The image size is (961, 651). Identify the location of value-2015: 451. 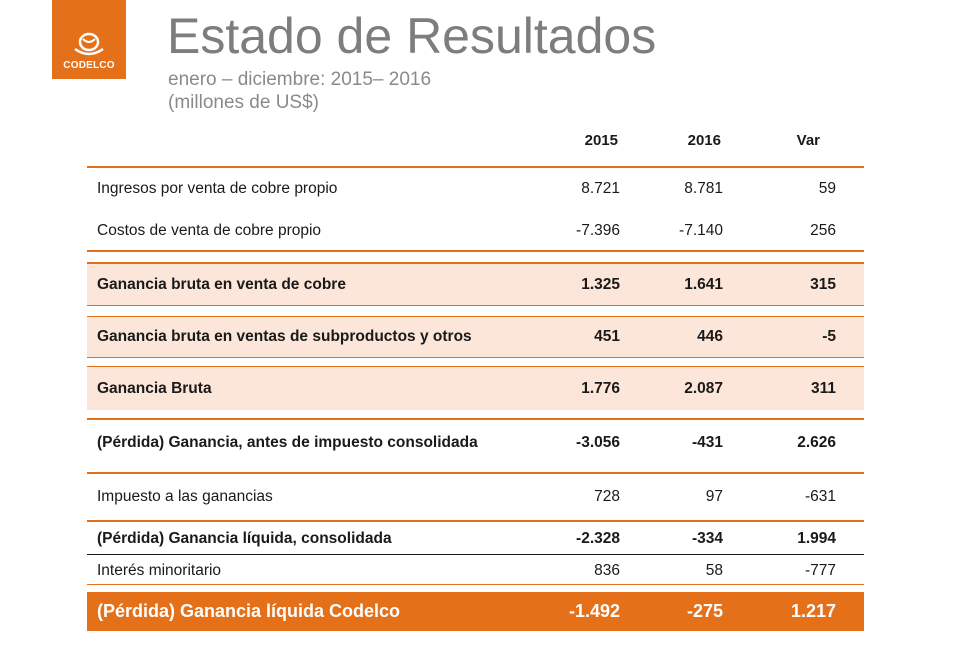
(607, 336).